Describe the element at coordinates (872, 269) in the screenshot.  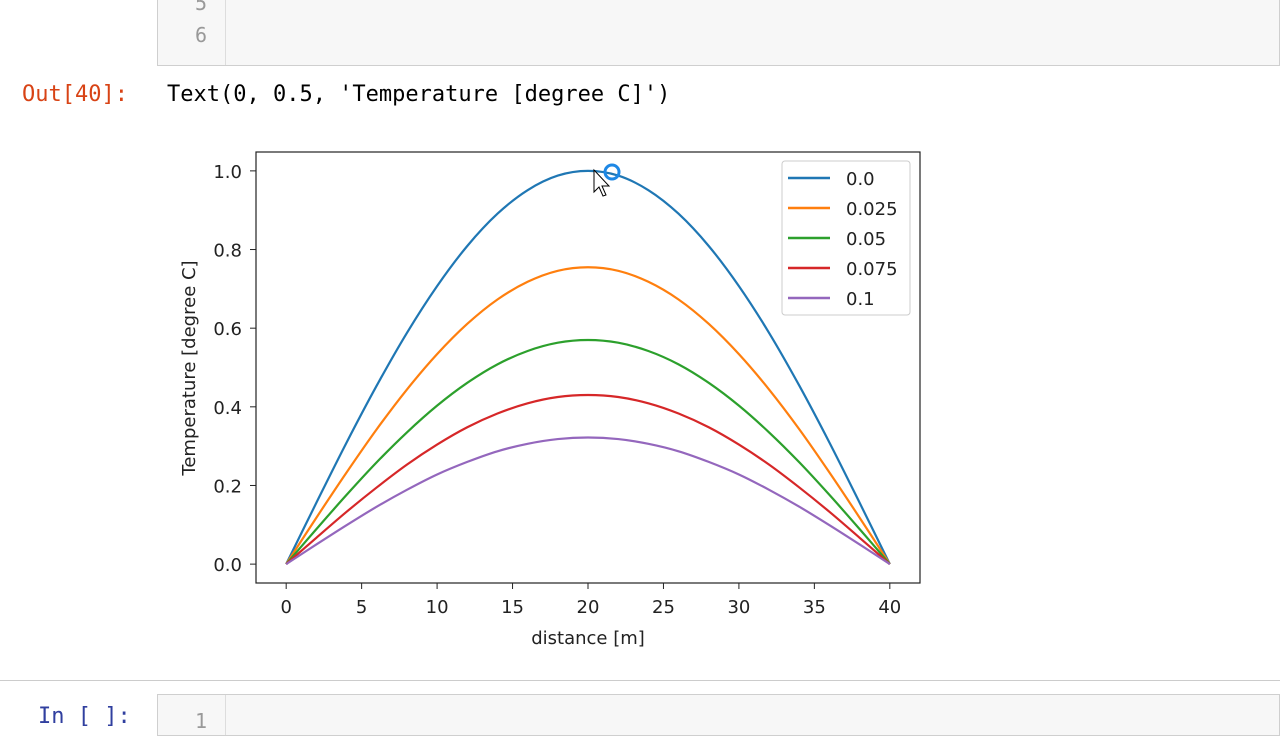
I see `legend-label: 0.075` at that location.